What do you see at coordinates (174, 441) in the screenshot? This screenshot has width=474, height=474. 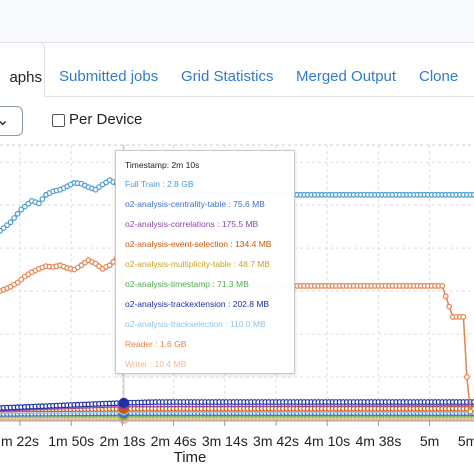 I see `x-tick-label: 2m 46s` at bounding box center [174, 441].